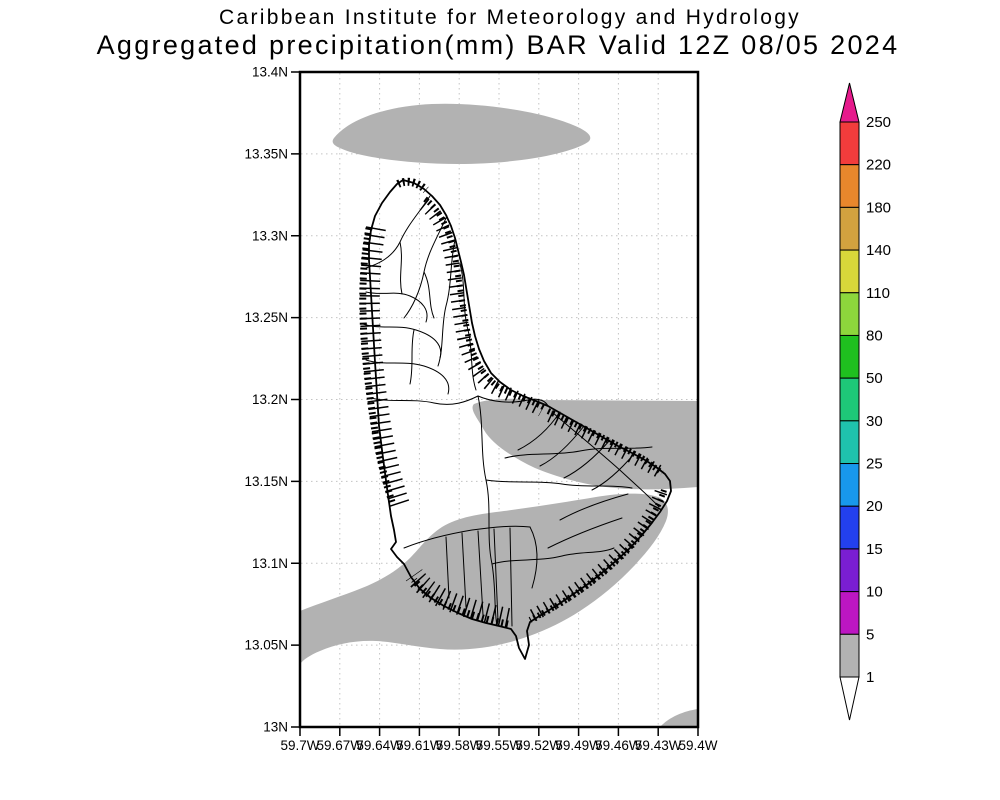 The image size is (1000, 800). Describe the element at coordinates (697, 745) in the screenshot. I see `x-axis-tick-label: 59.4W` at that location.